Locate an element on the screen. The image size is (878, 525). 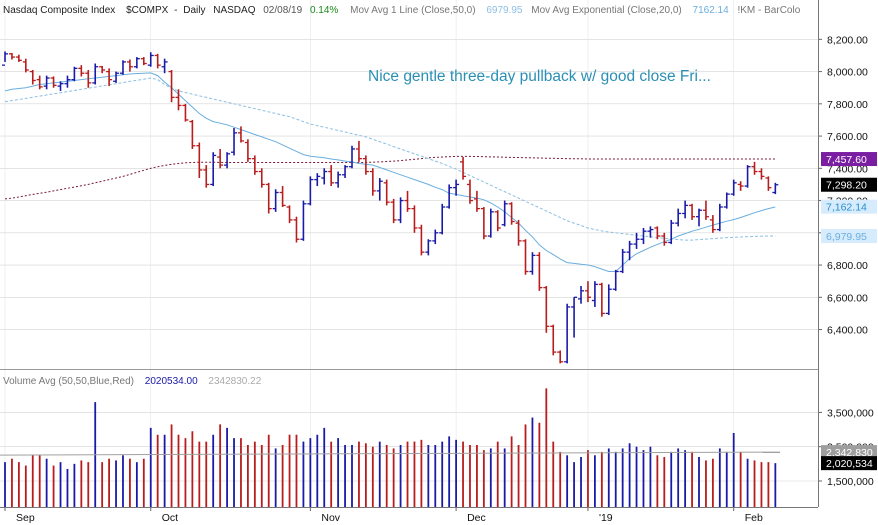
price-tick-label: 6,600.00 is located at coordinates (847, 298).